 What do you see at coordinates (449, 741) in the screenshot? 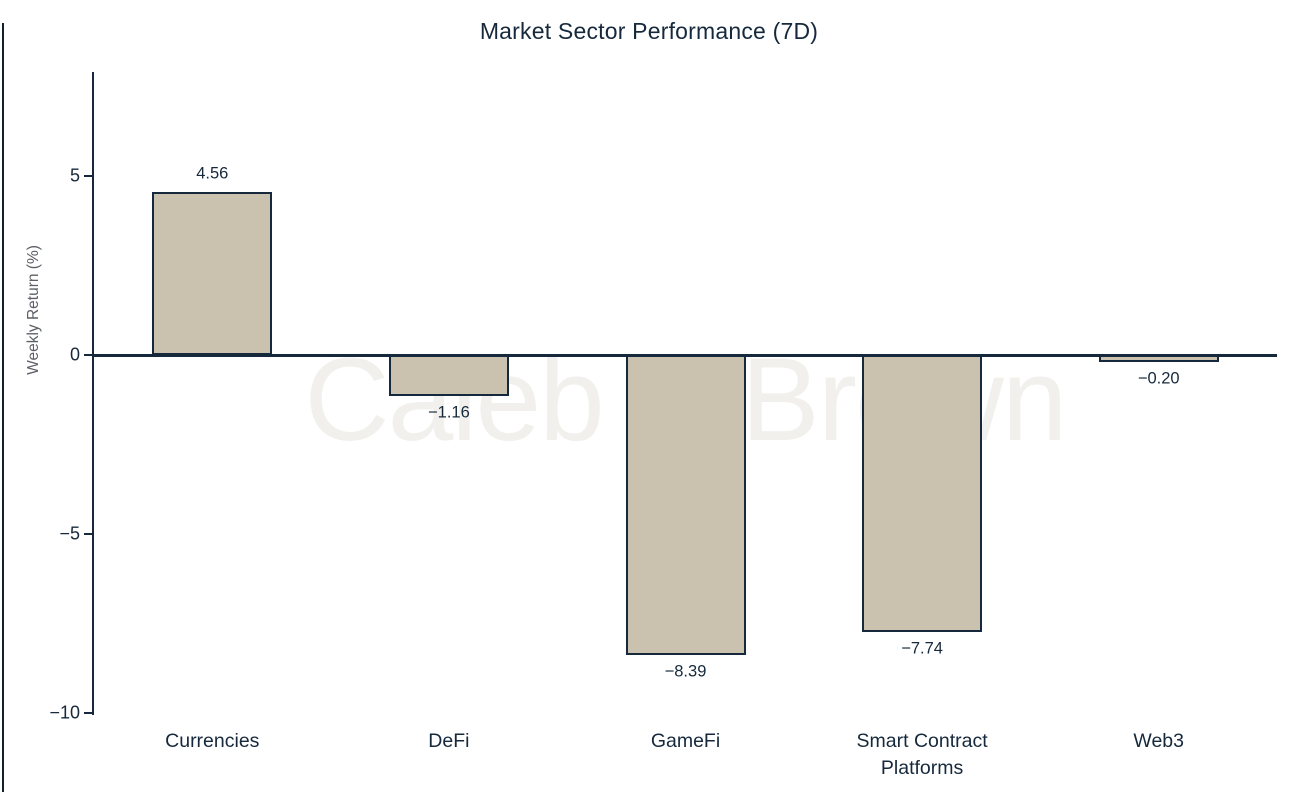
I see `category-label-defi: DeFi` at bounding box center [449, 741].